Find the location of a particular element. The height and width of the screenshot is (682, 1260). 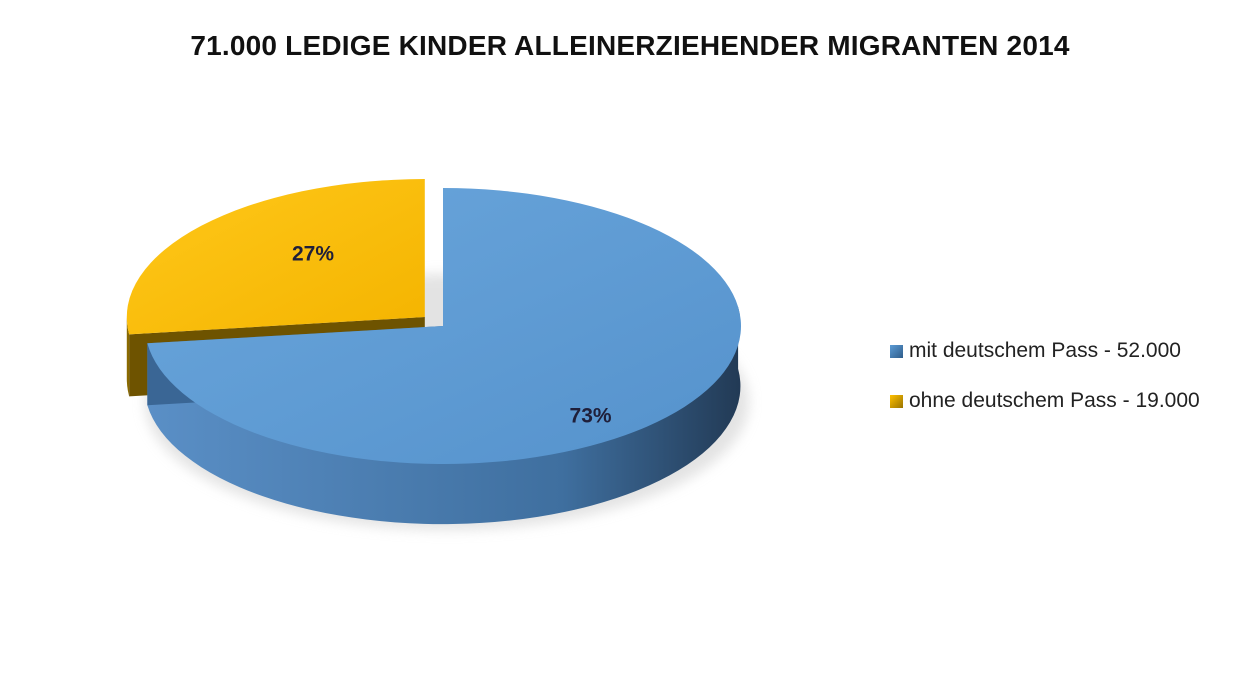

legend-item-ohne-pass: ohne deutschem Pass - 19.000 is located at coordinates (1045, 401).